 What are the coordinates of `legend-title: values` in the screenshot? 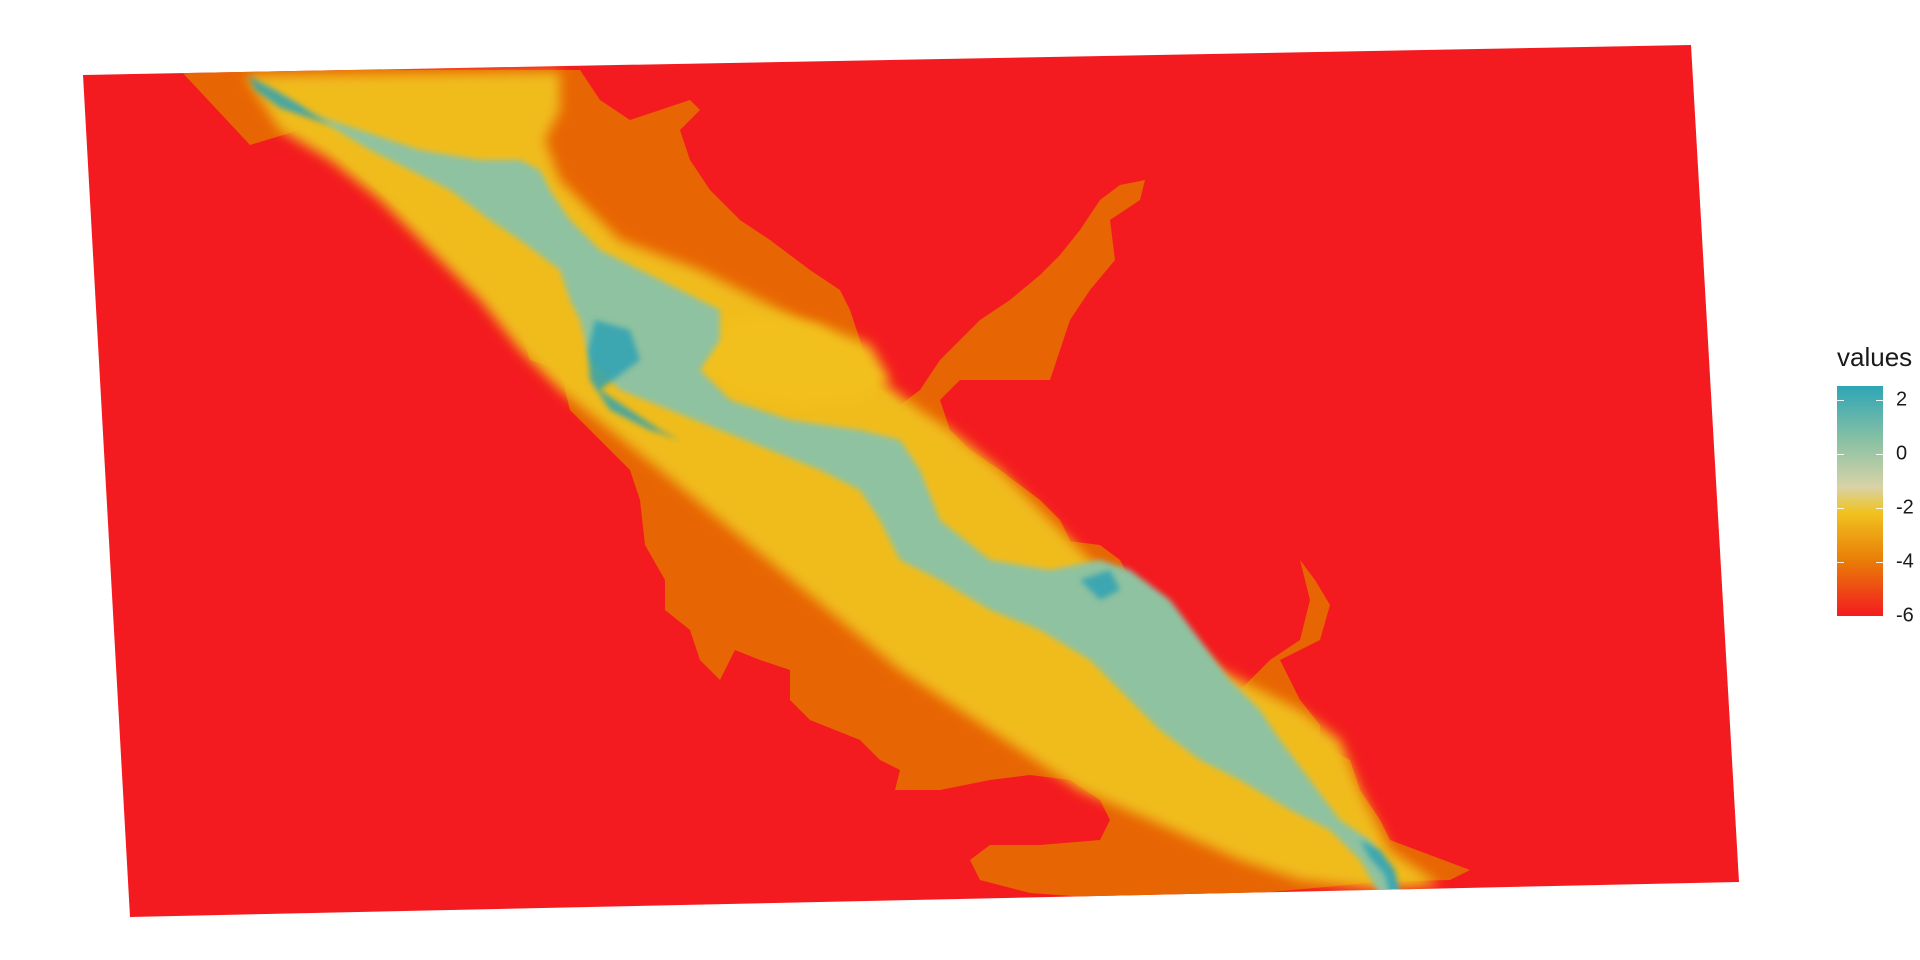 It's located at (1875, 357).